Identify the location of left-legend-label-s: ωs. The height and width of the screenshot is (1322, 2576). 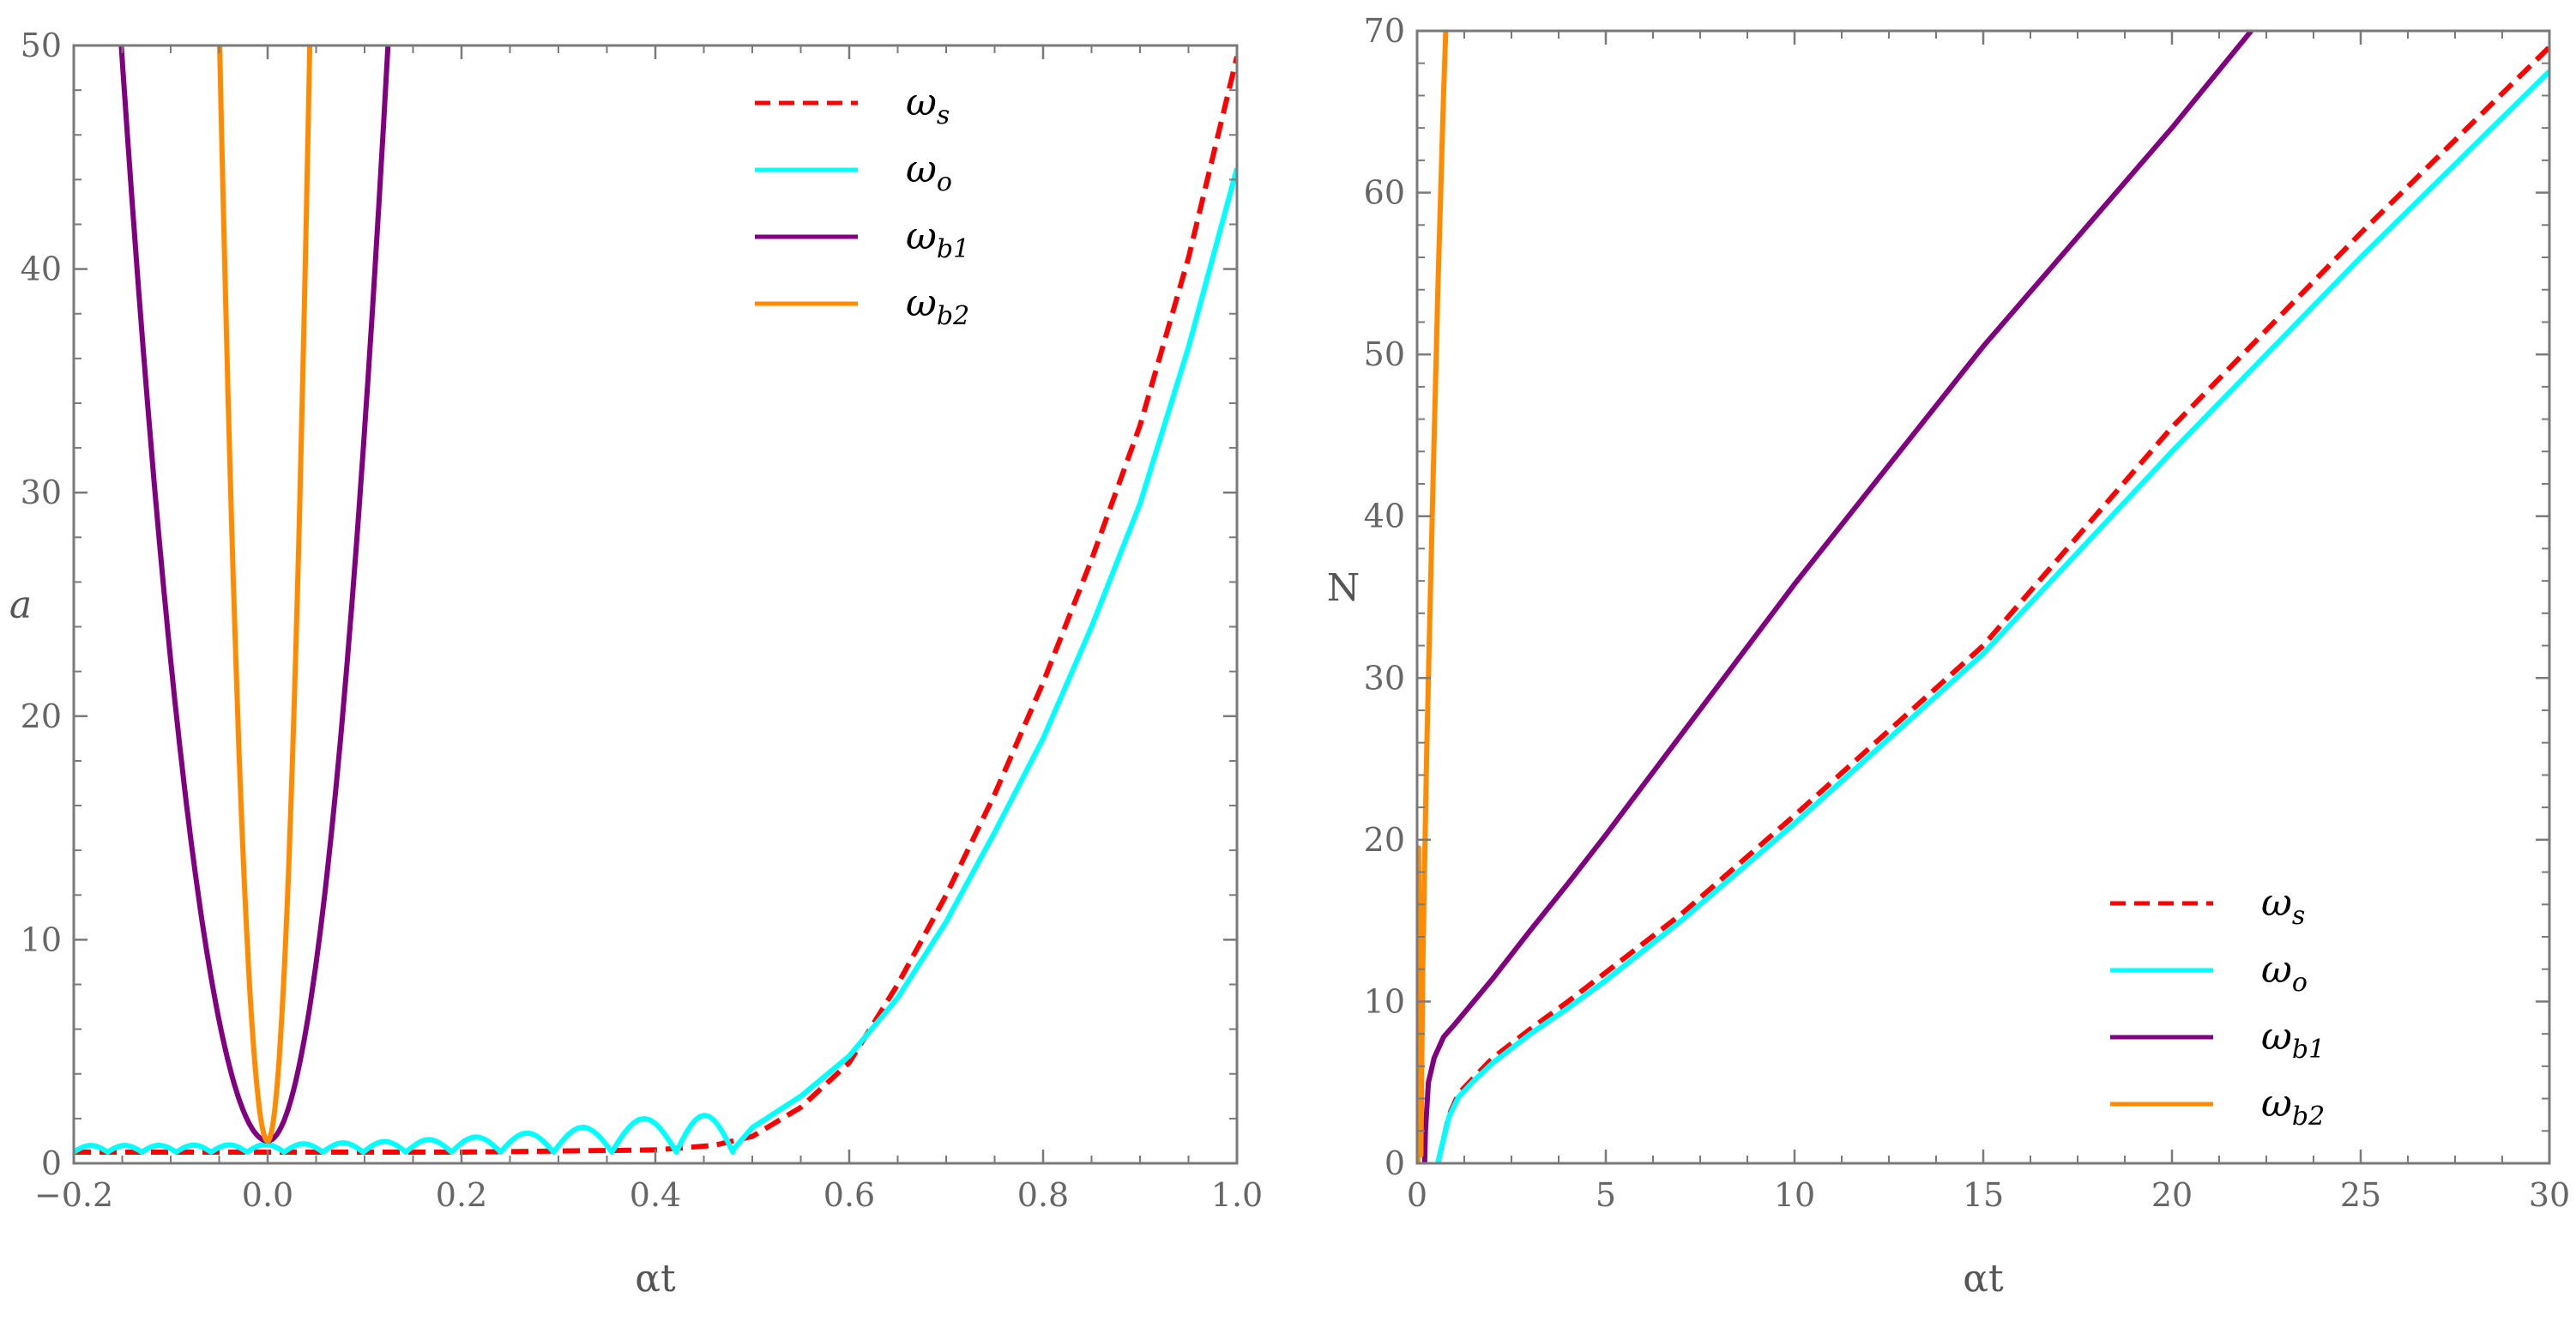
(928, 105).